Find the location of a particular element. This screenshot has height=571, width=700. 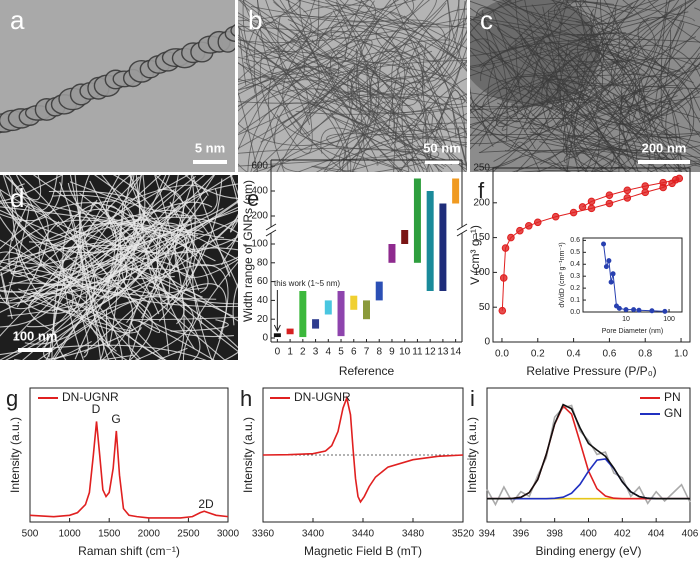

y-axis-label: Width range of GNRs (nm) is located at coordinates (248, 251).